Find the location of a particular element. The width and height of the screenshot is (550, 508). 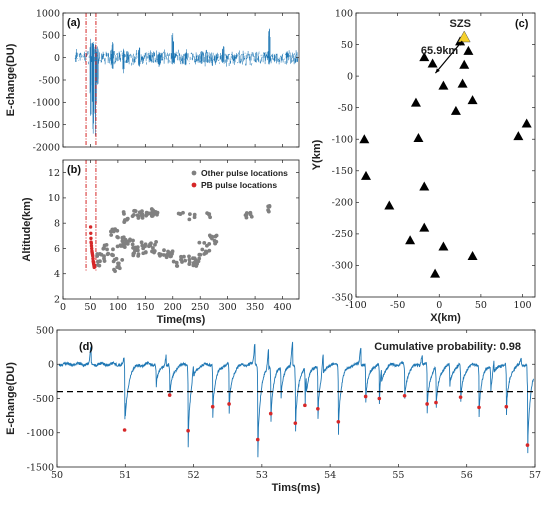

panel-d-xtick-label: 56 is located at coordinates (467, 475).